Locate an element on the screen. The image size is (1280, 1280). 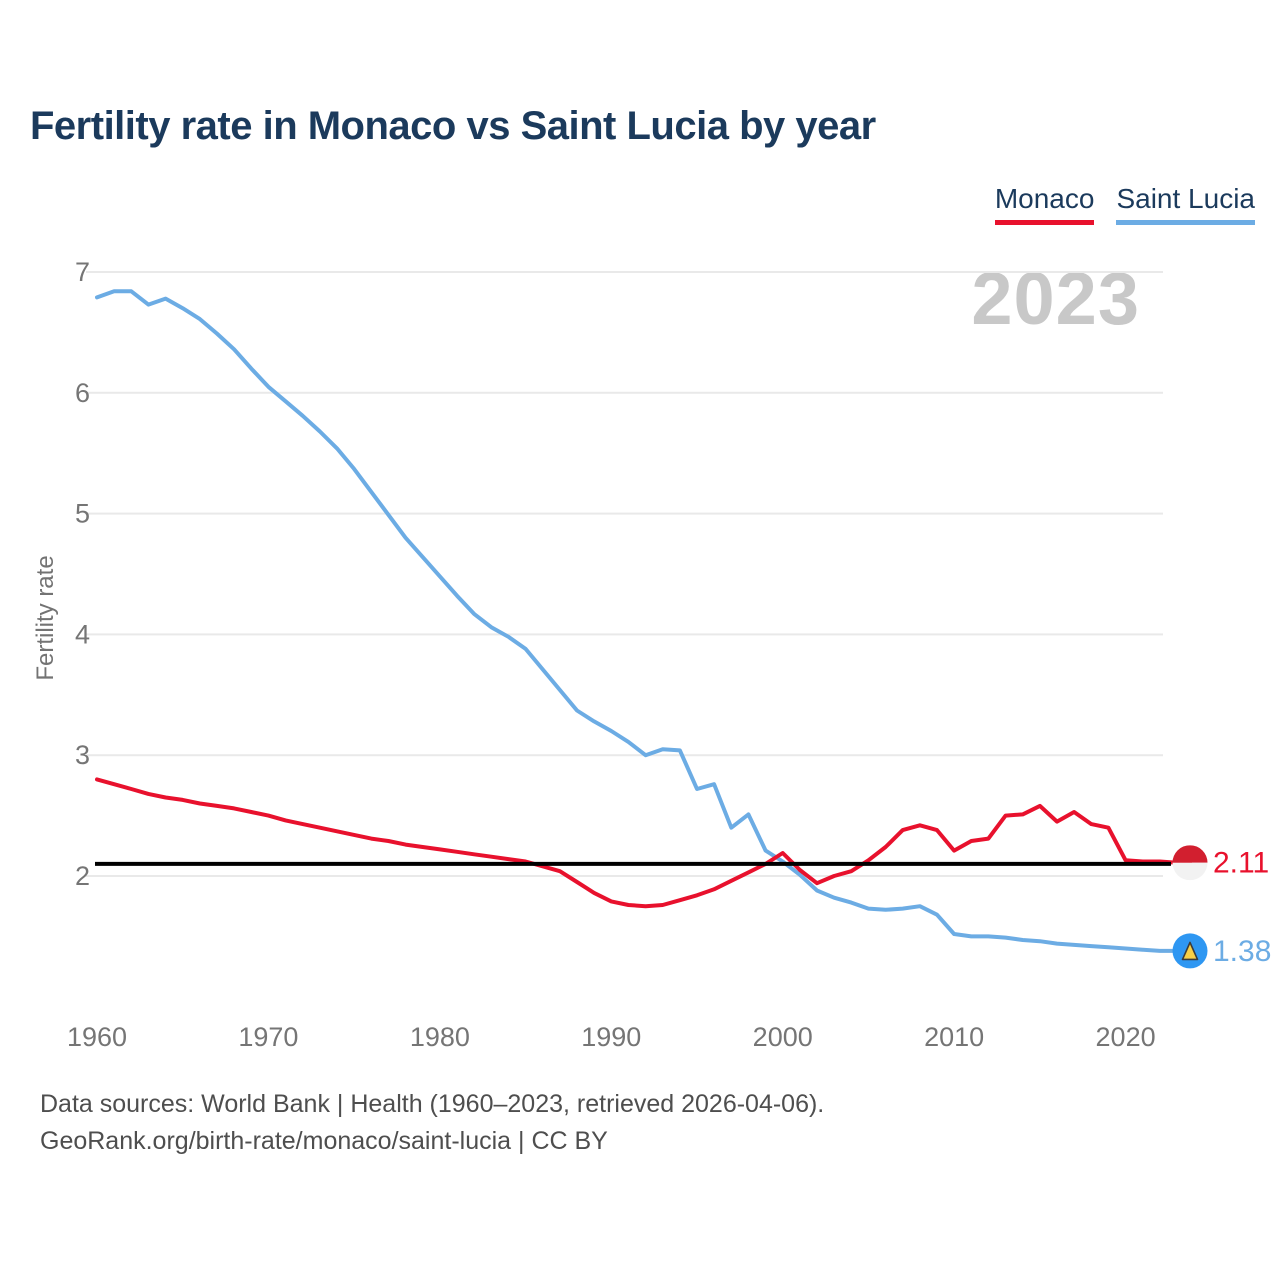
x-tick-2020: 2020 is located at coordinates (1126, 1037).